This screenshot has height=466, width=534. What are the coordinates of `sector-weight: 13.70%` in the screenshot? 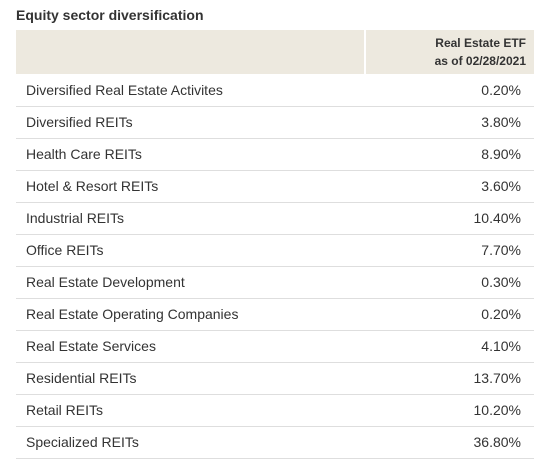 It's located at (449, 378).